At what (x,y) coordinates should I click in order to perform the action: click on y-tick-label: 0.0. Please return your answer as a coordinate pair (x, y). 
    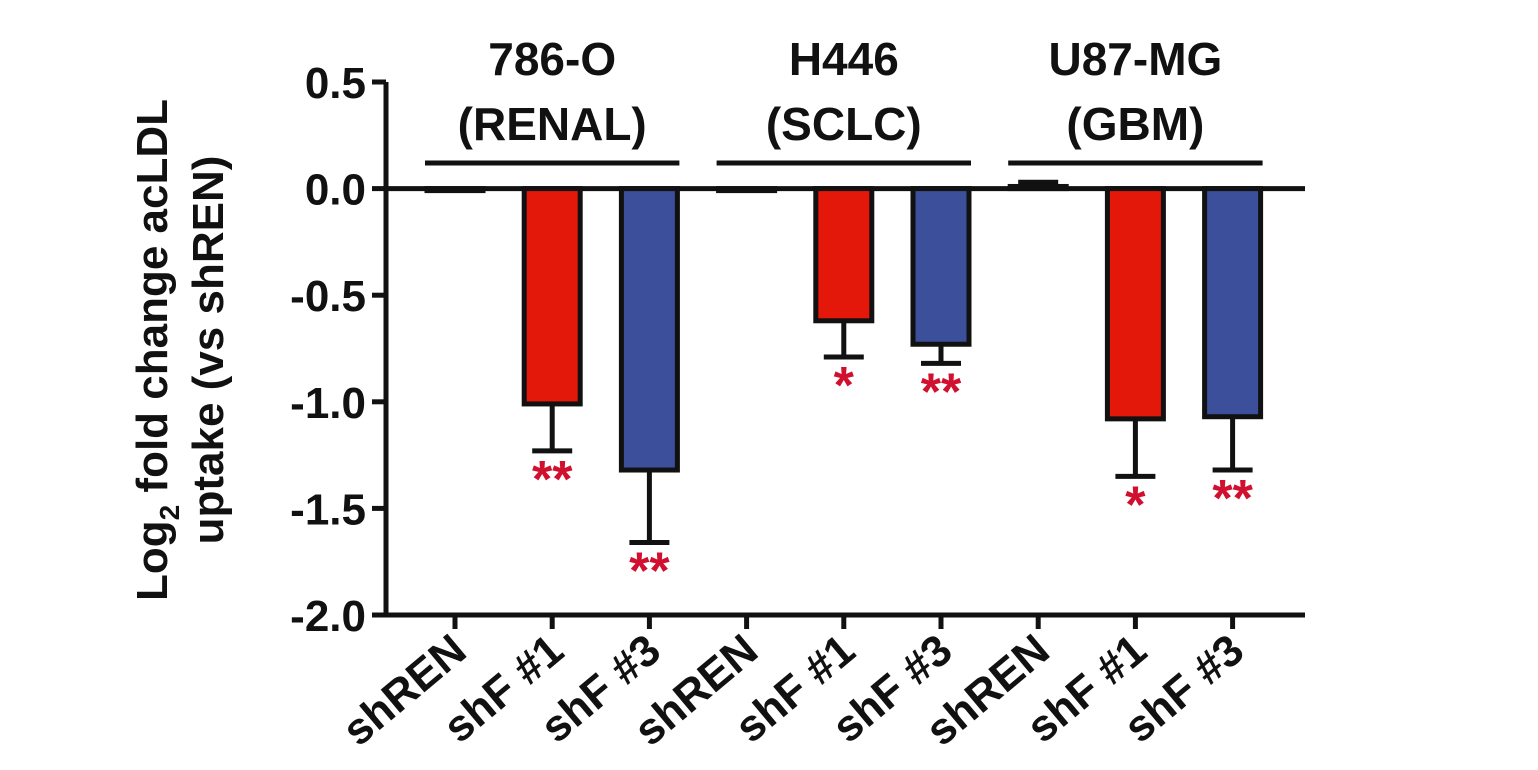
    Looking at the image, I should click on (335, 190).